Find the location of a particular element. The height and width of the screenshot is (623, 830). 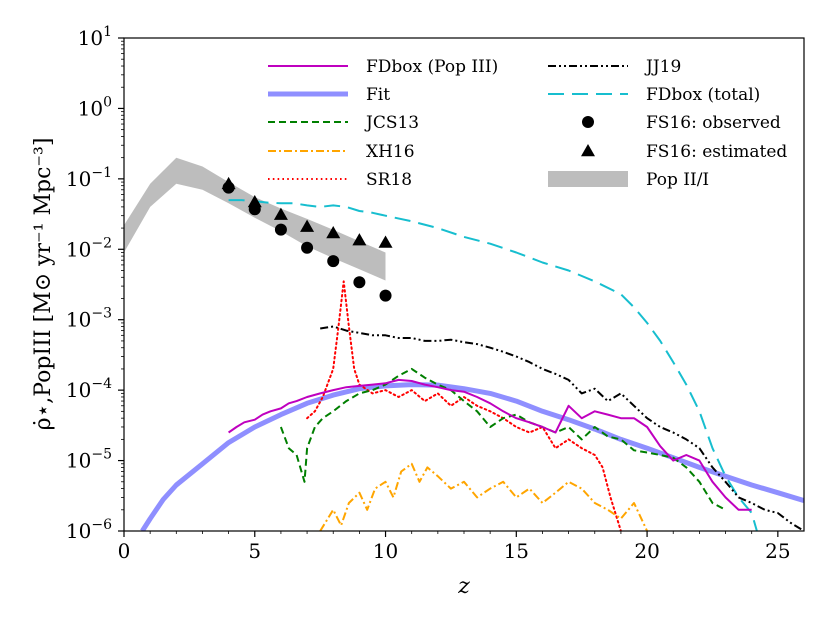

legend-entry-jcs13: JCS13 is located at coordinates (343, 123).